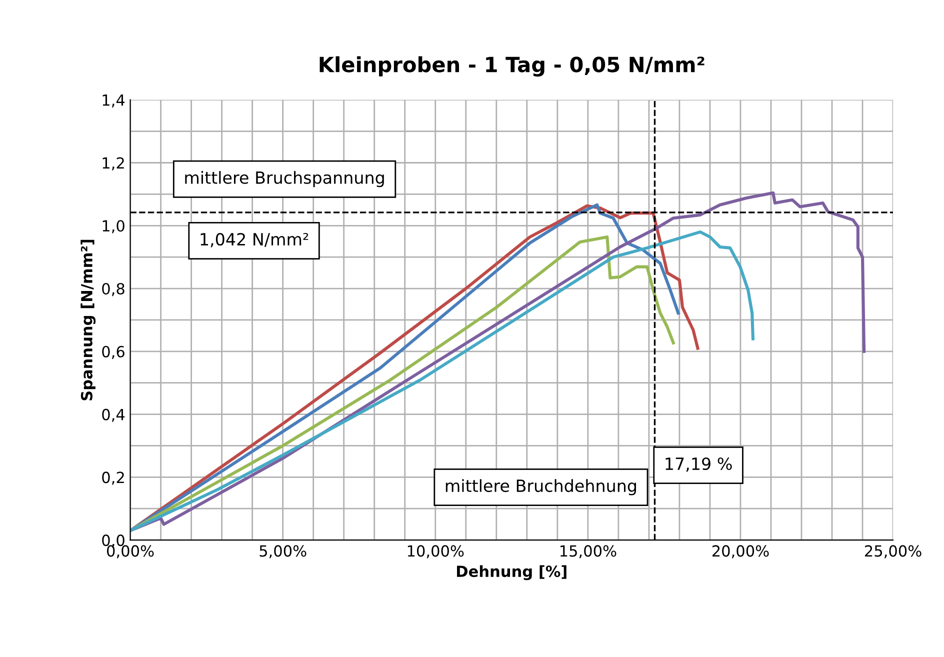 This screenshot has width=944, height=657. I want to click on x-axis-title: Dehnung [%], so click(511, 572).